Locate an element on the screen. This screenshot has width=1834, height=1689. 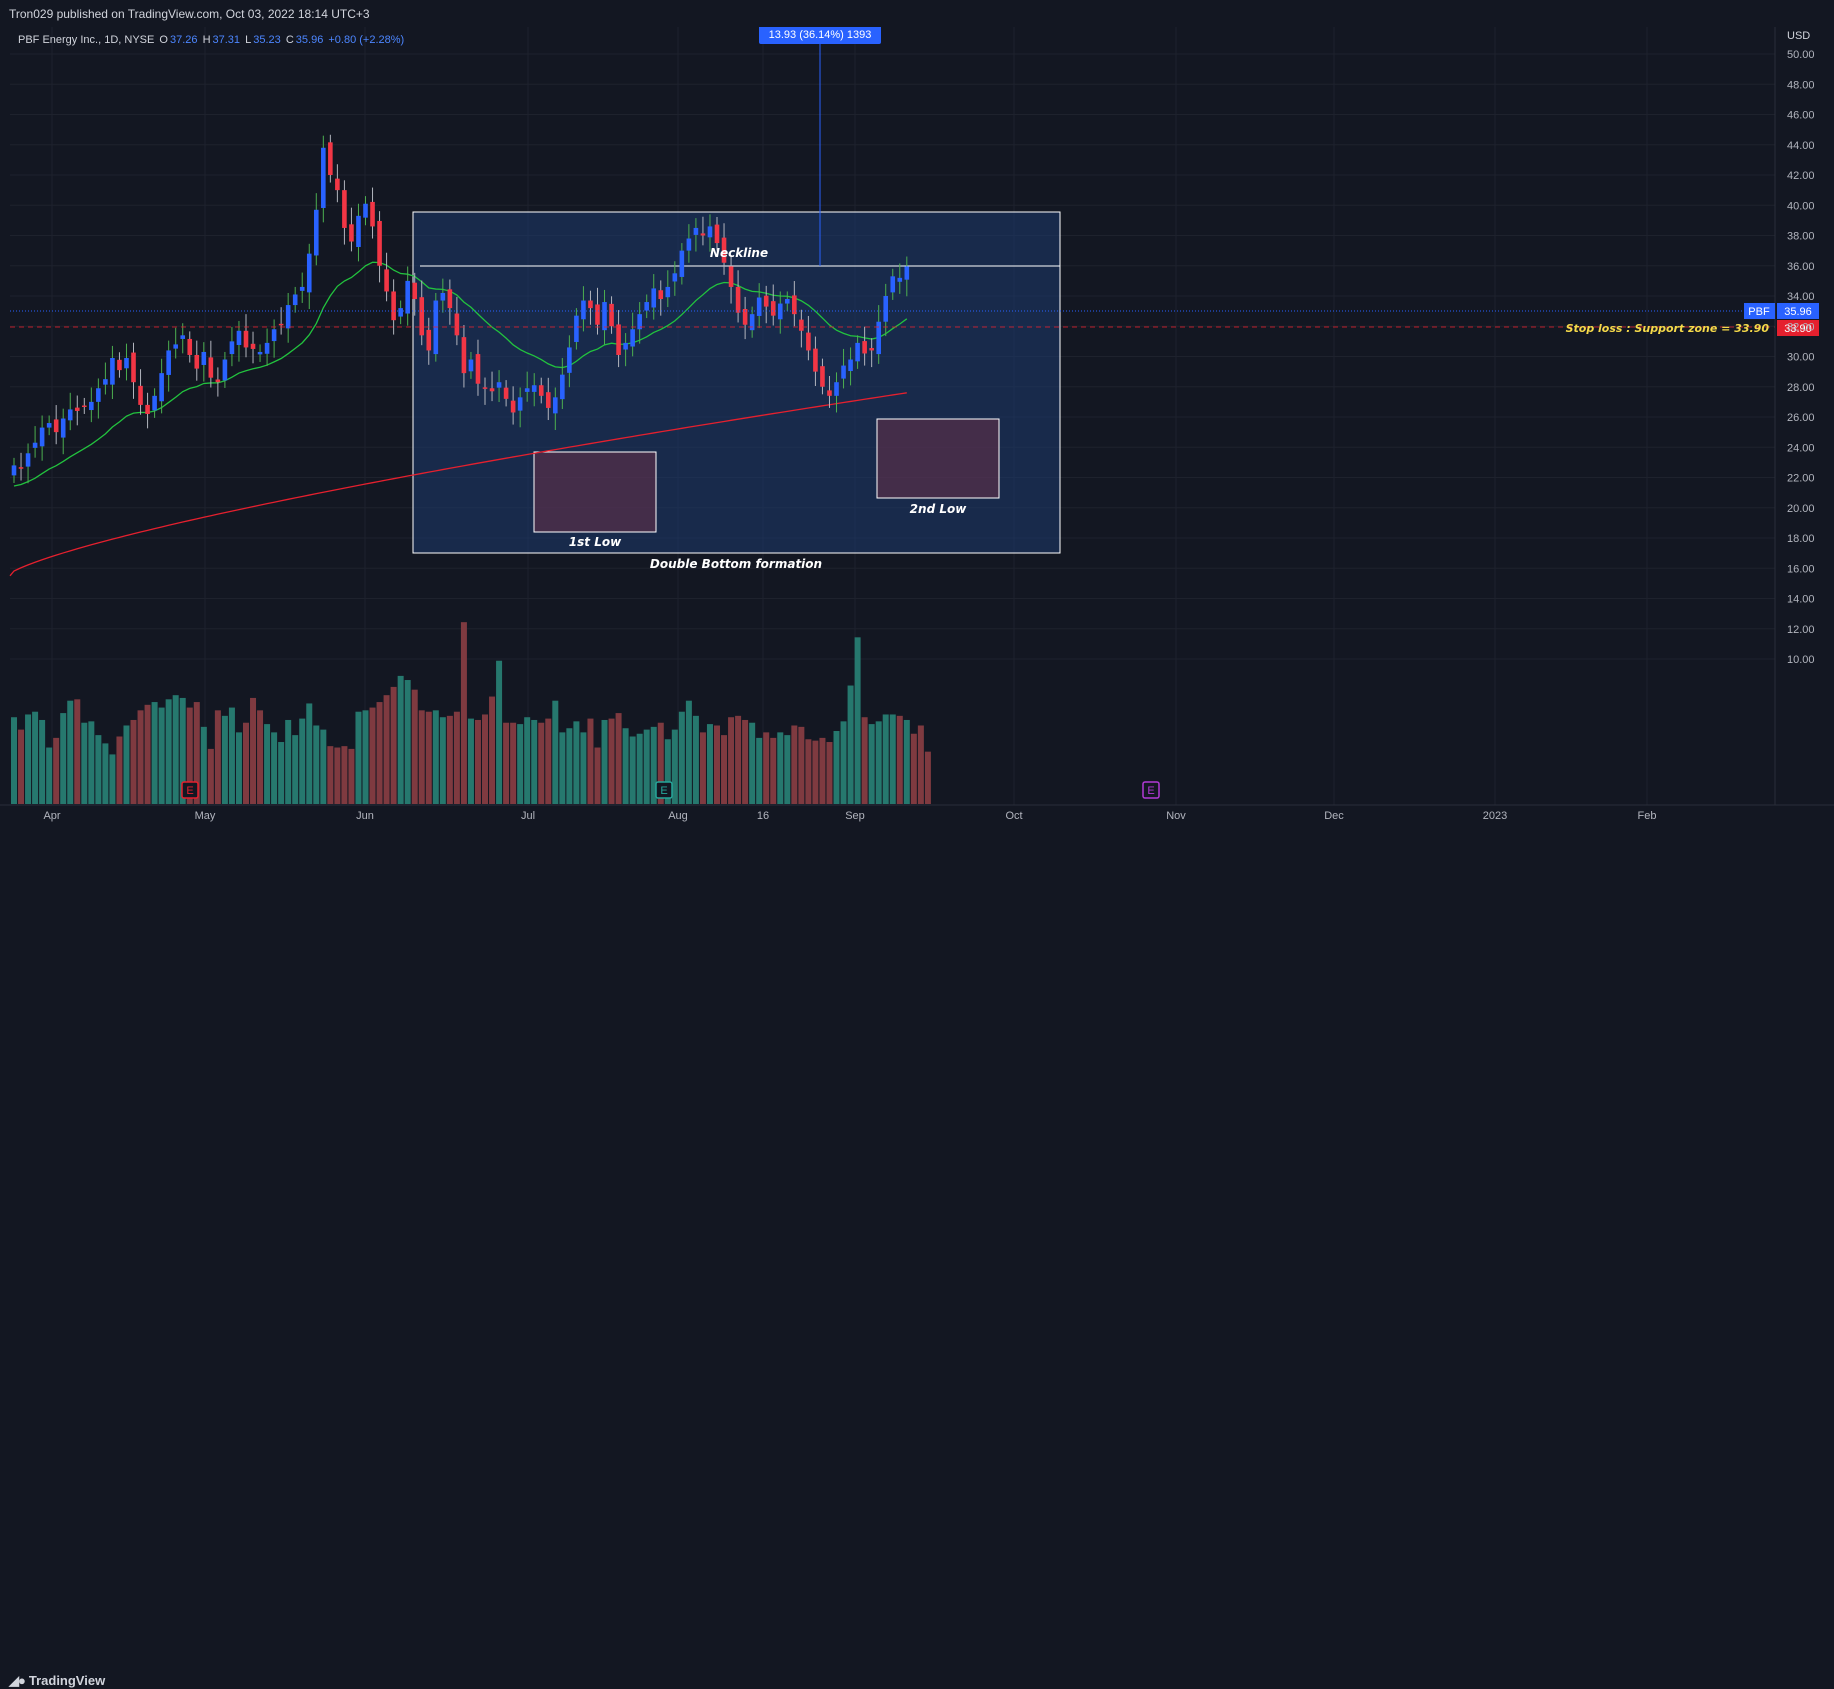
y-tick-label: 18.00 is located at coordinates (1801, 539).